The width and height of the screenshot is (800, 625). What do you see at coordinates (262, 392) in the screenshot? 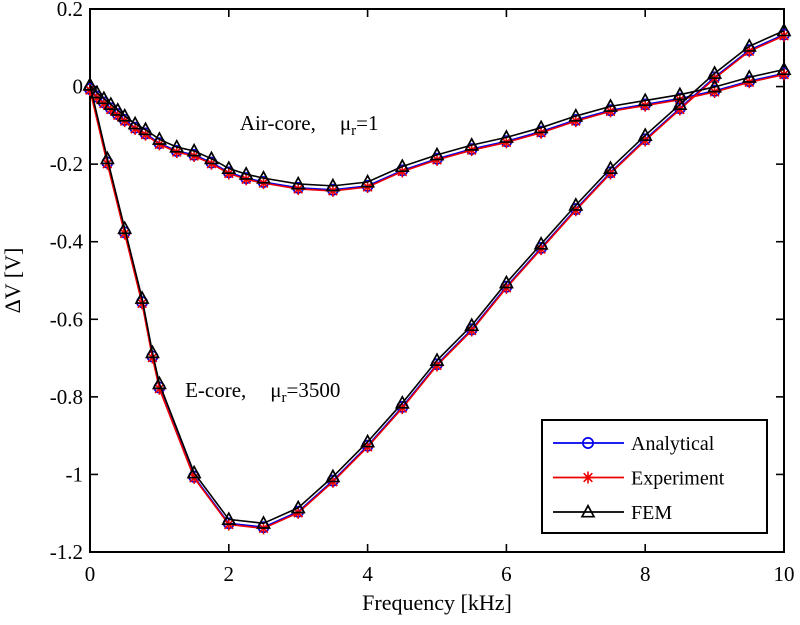
I see `annotation-e-core: E-core, μr=3500` at bounding box center [262, 392].